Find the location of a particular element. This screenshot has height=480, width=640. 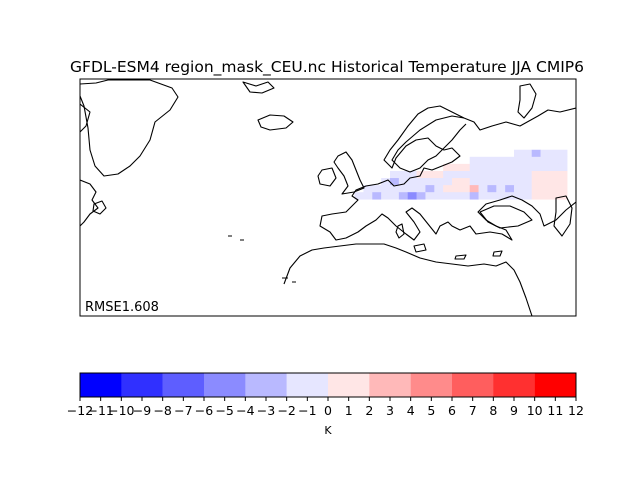

colorbar-tick-label: 9 is located at coordinates (514, 410).